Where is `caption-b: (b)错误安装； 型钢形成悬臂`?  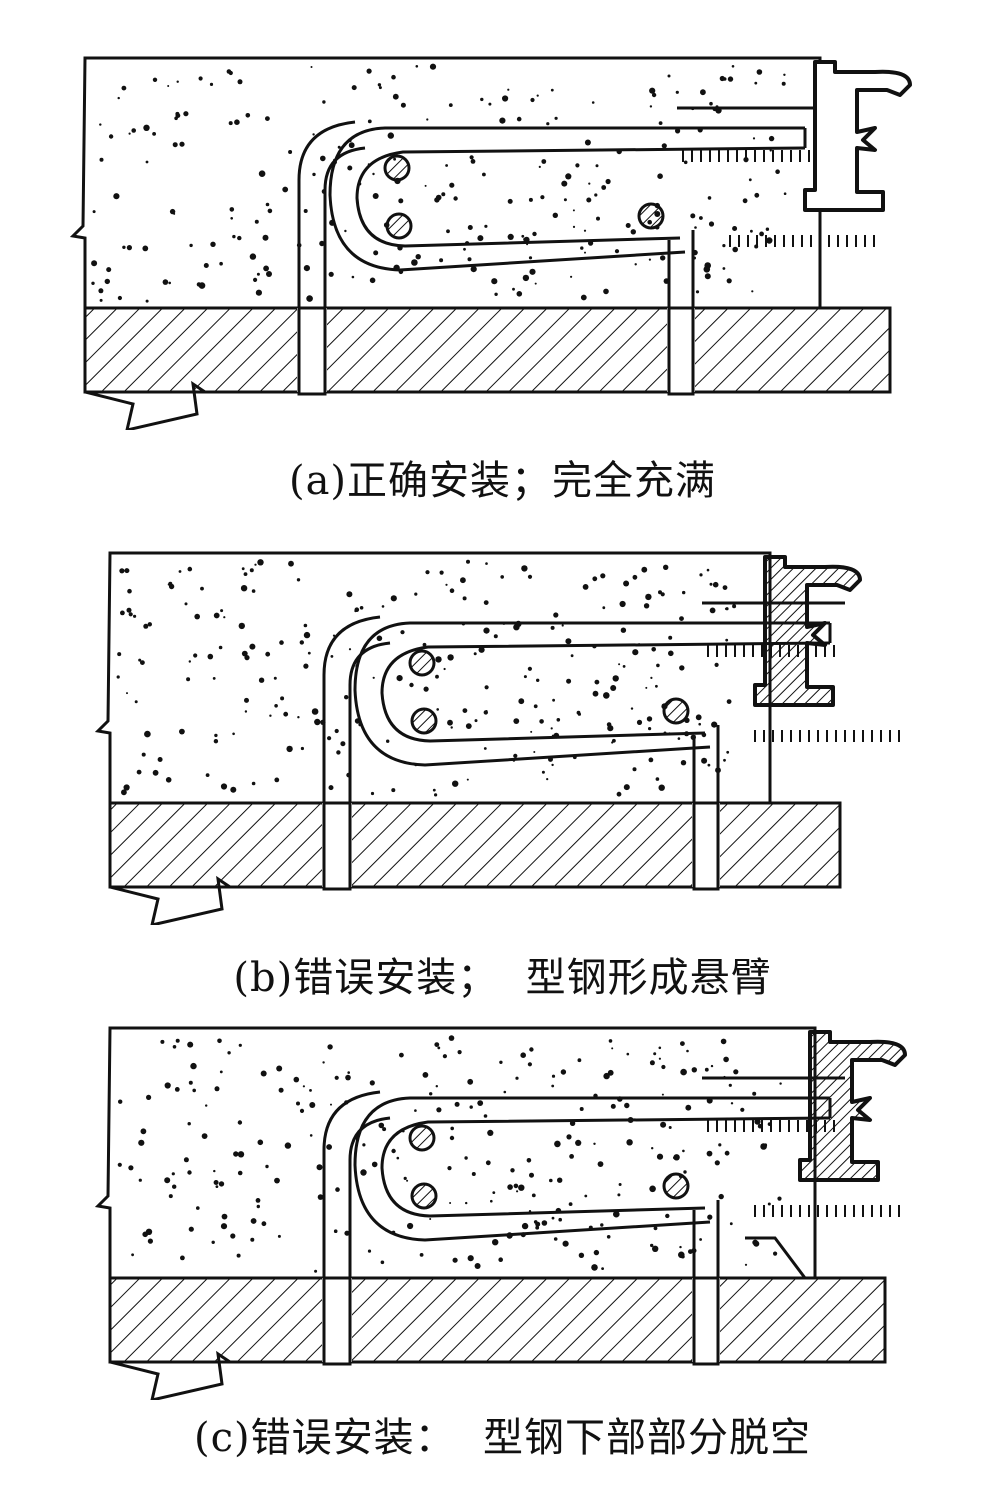
caption-b: (b)错误安装； 型钢形成悬臂 is located at coordinates (502, 978).